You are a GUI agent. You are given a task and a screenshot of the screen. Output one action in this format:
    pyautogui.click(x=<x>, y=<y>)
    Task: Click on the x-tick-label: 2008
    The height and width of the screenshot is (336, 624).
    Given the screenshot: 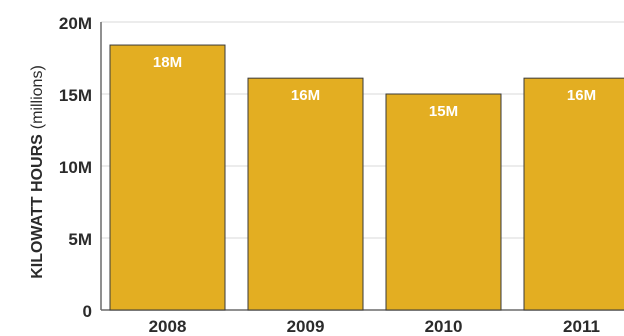 What is the action you would take?
    pyautogui.click(x=168, y=326)
    